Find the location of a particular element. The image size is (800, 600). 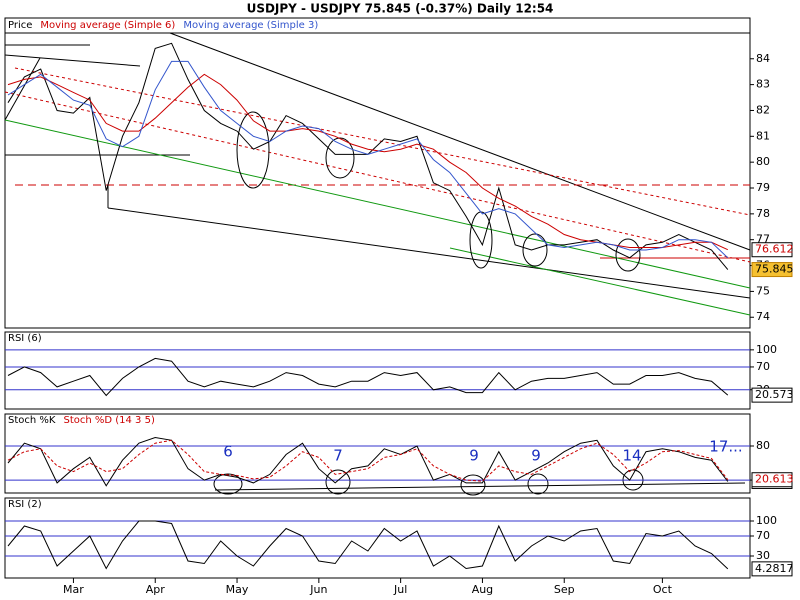

annotation: 7 is located at coordinates (338, 456).